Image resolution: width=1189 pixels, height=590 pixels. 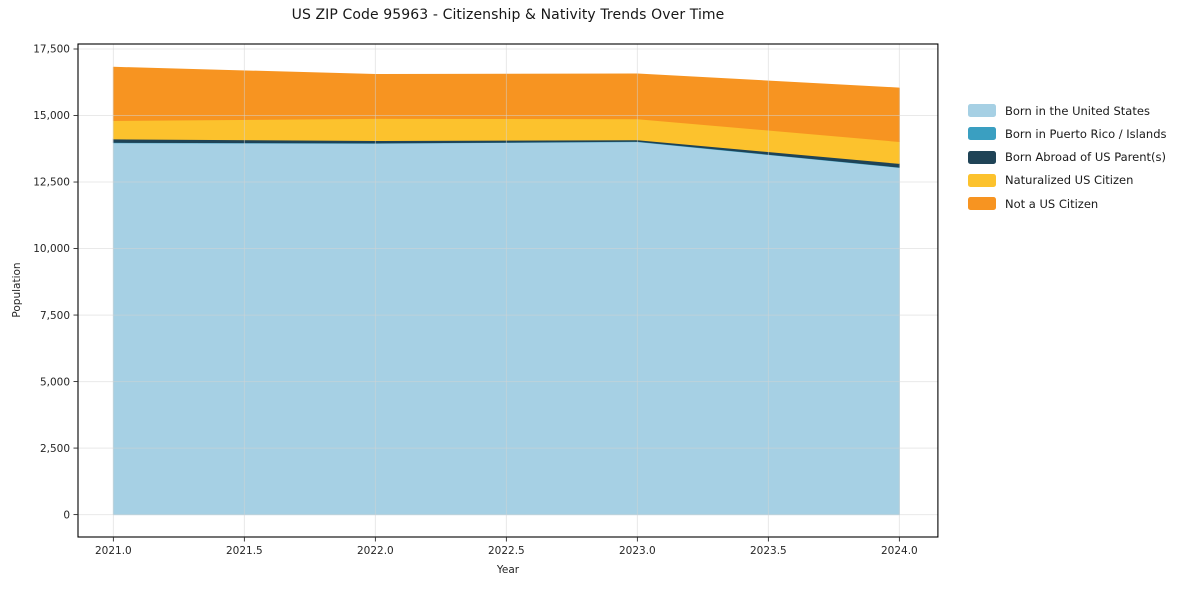 What do you see at coordinates (506, 551) in the screenshot?
I see `x-tick-label: 2022.5` at bounding box center [506, 551].